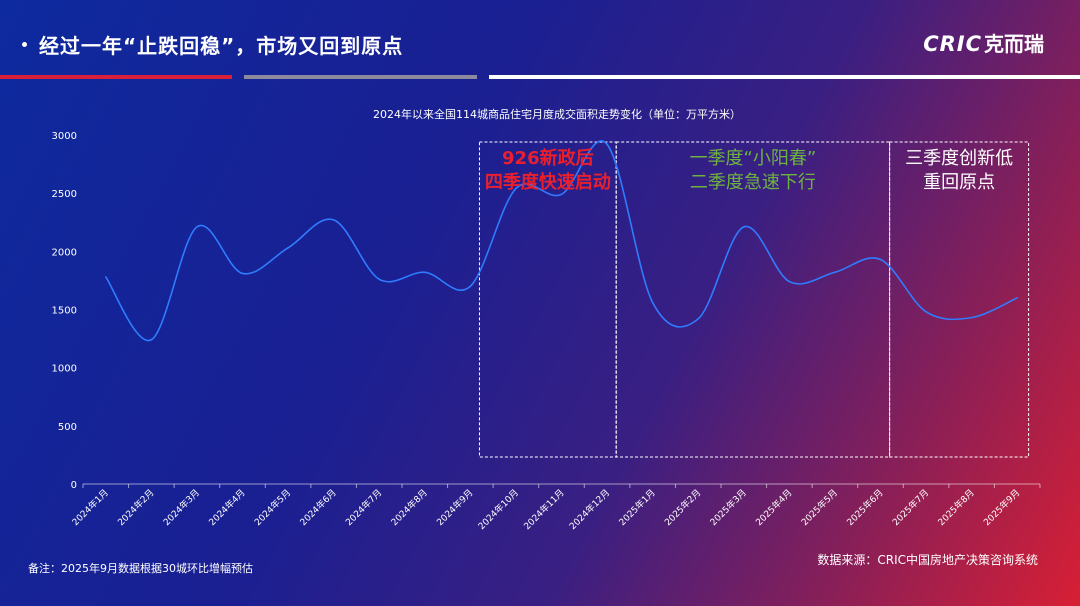 The width and height of the screenshot is (1080, 606). I want to click on bullet-icon, so click(24, 44).